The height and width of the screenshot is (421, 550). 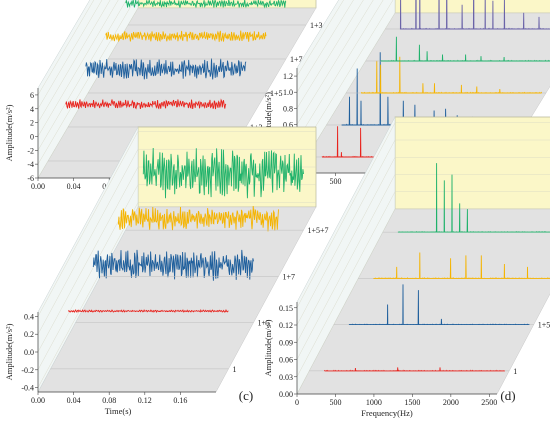 I want to click on y-tick-label: 0.06, so click(x=286, y=360).